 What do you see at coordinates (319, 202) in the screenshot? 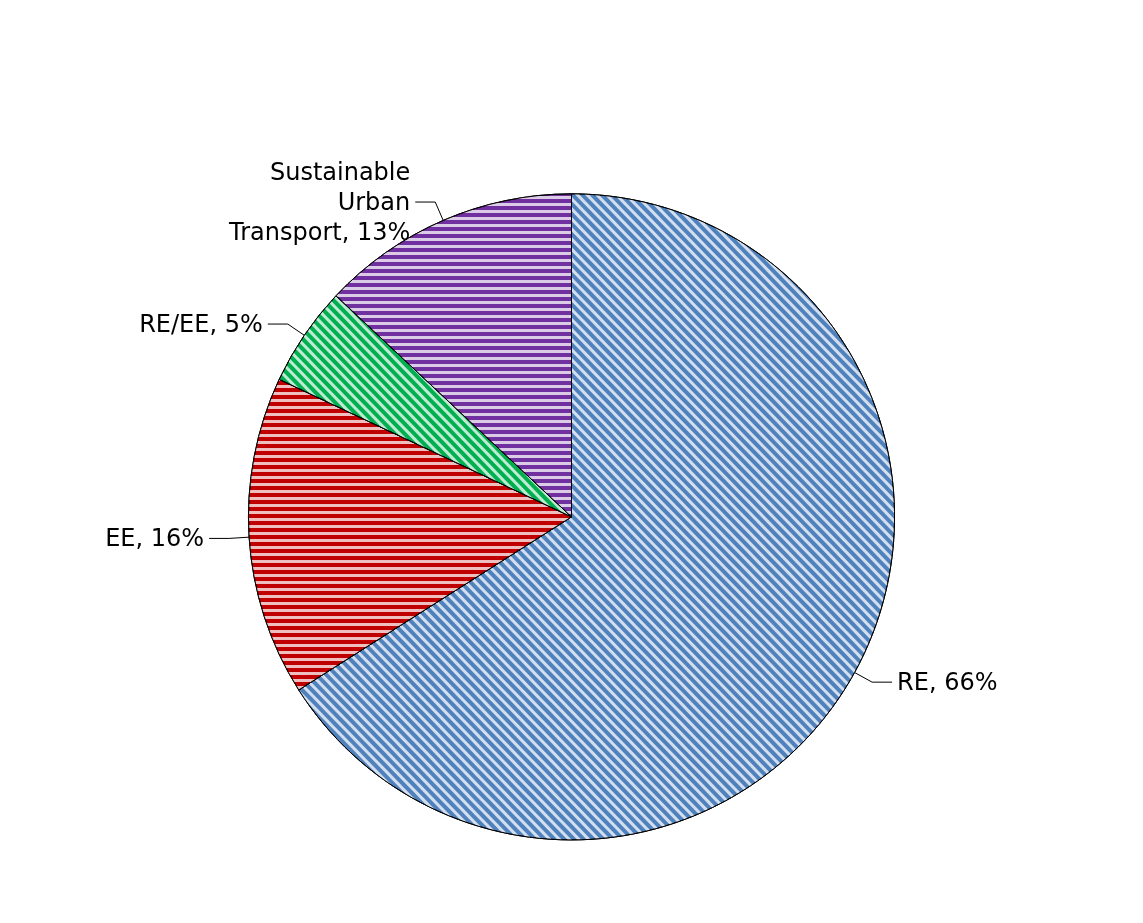
I see `slice-label: Sustainable Urban Transport, 13%` at bounding box center [319, 202].